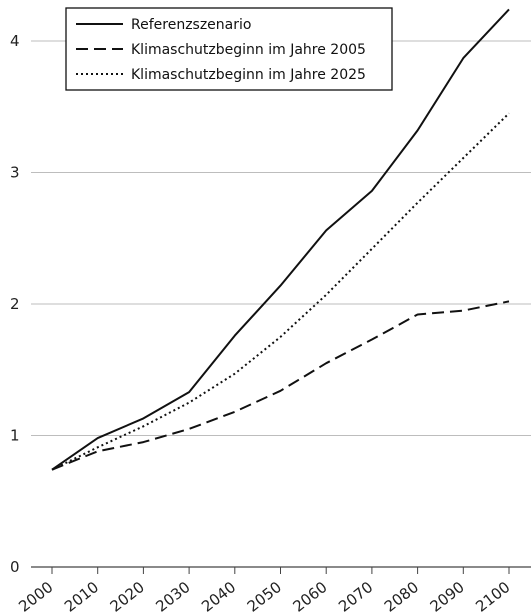 This screenshot has width=531, height=616. Describe the element at coordinates (81, 597) in the screenshot. I see `x-tick-label: 2010` at that location.